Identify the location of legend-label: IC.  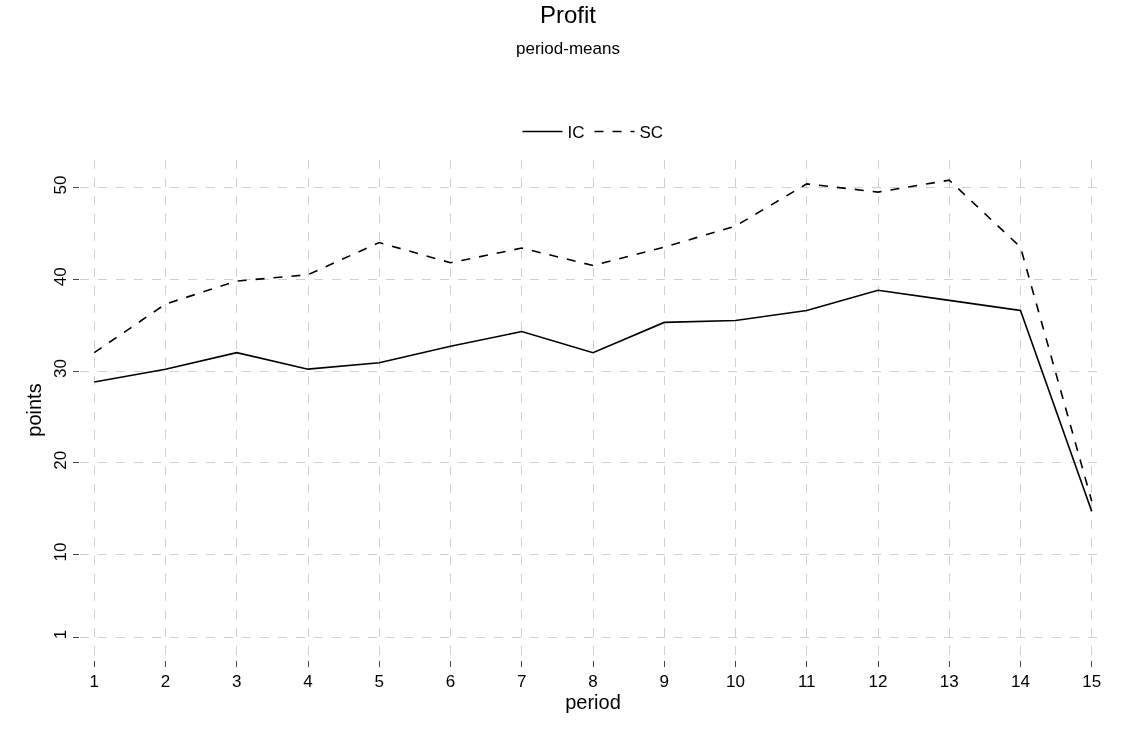
(576, 133).